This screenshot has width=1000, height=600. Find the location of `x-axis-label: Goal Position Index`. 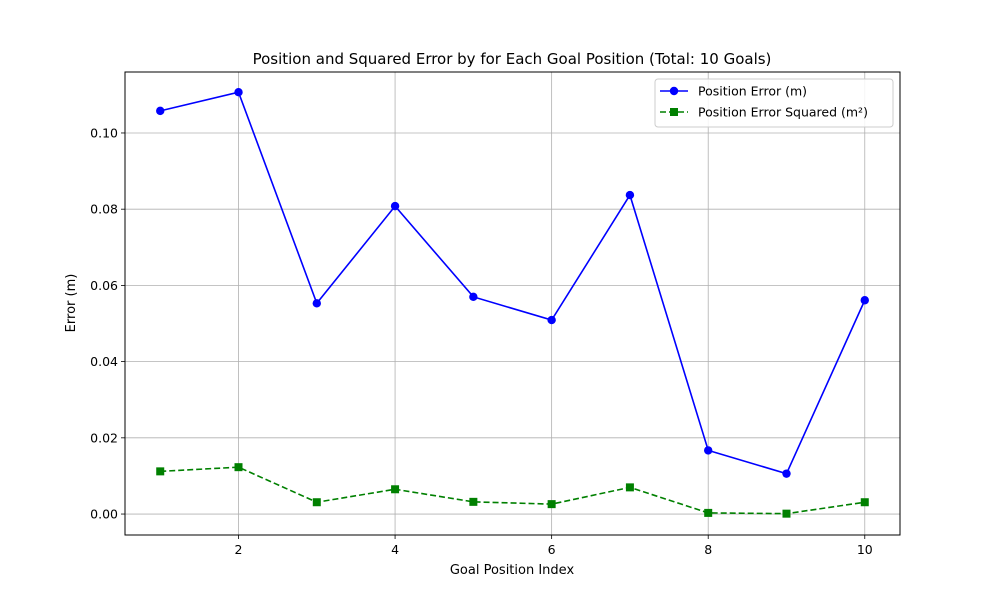

x-axis-label: Goal Position Index is located at coordinates (512, 570).